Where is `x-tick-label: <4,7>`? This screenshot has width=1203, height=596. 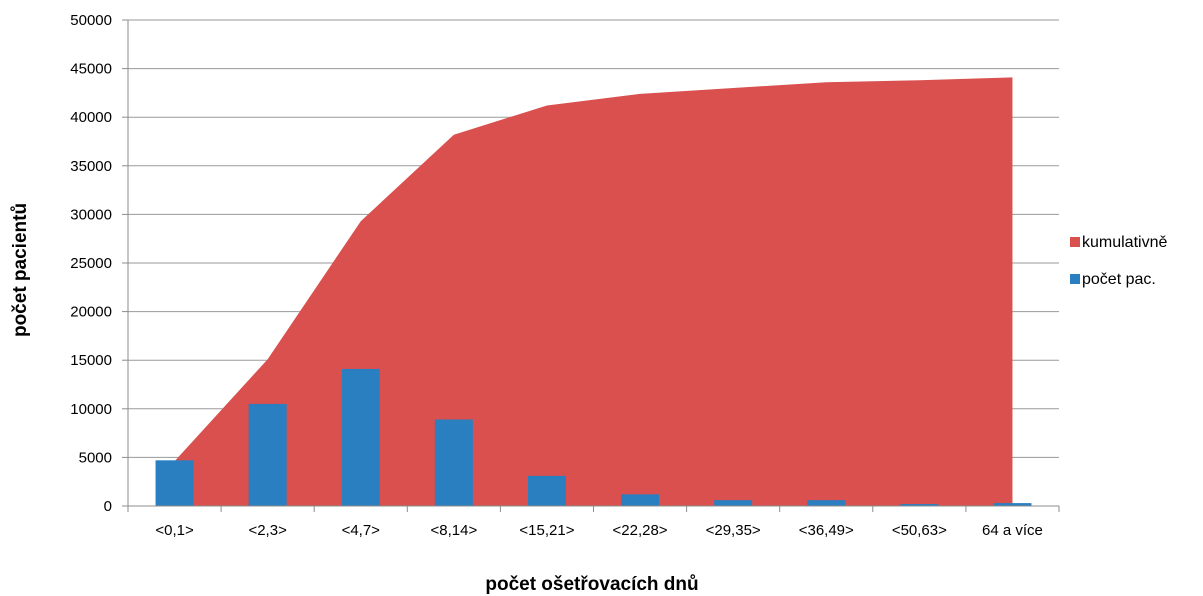
x-tick-label: <4,7> is located at coordinates (361, 530).